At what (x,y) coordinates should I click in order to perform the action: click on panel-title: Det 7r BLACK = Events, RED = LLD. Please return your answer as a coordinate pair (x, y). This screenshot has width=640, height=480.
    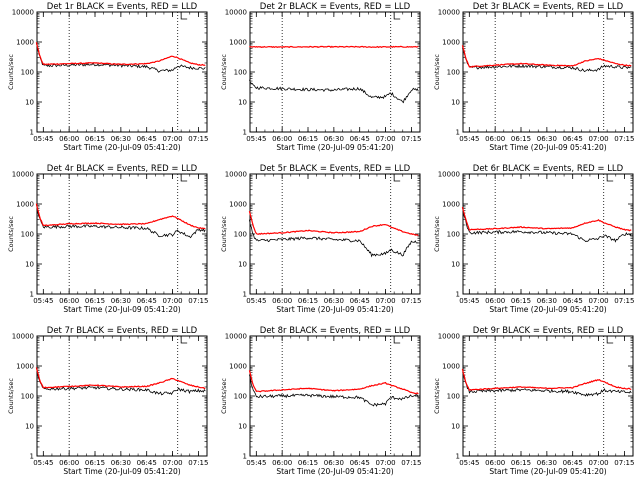
    Looking at the image, I should click on (122, 331).